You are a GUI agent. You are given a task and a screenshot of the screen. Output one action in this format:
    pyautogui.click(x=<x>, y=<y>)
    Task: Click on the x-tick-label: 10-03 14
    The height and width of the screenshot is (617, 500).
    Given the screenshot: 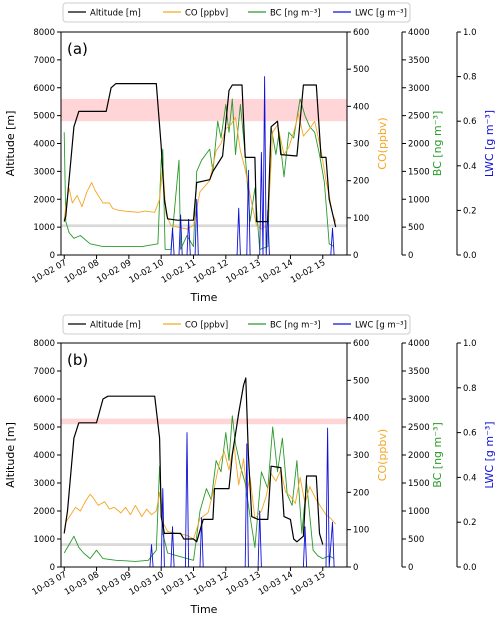 What is the action you would take?
    pyautogui.click(x=276, y=584)
    